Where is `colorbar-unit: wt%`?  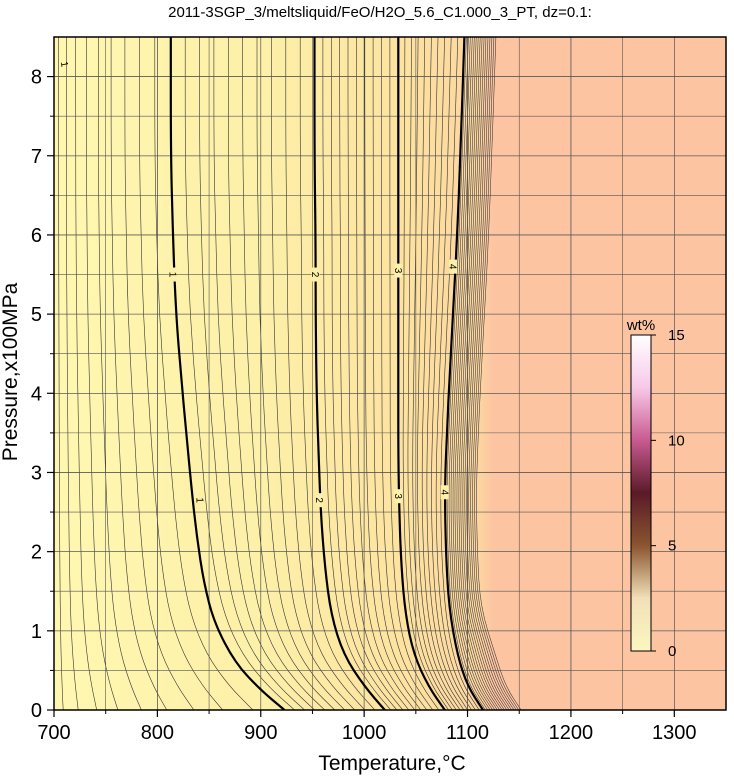 colorbar-unit: wt% is located at coordinates (640, 325).